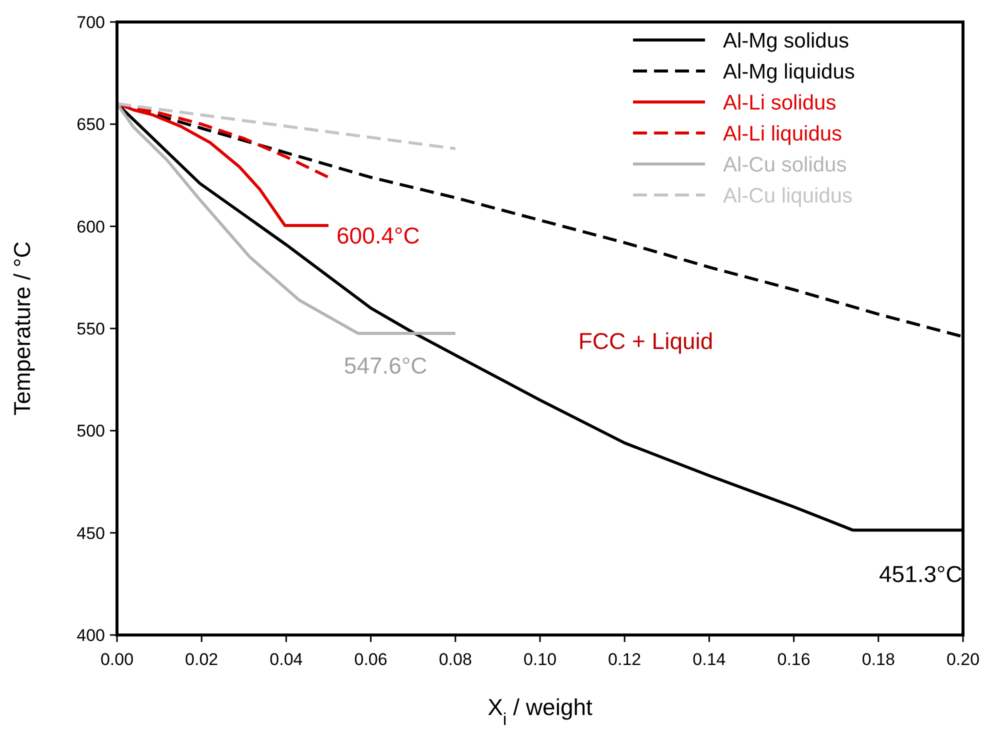 Image resolution: width=989 pixels, height=729 pixels. What do you see at coordinates (540, 659) in the screenshot?
I see `x-tick-label: 0.10` at bounding box center [540, 659].